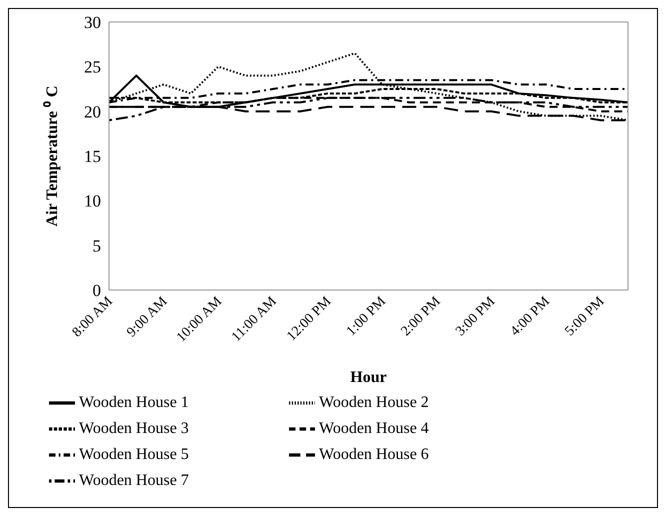  I want to click on legend-label: Wooden House 4, so click(374, 429).